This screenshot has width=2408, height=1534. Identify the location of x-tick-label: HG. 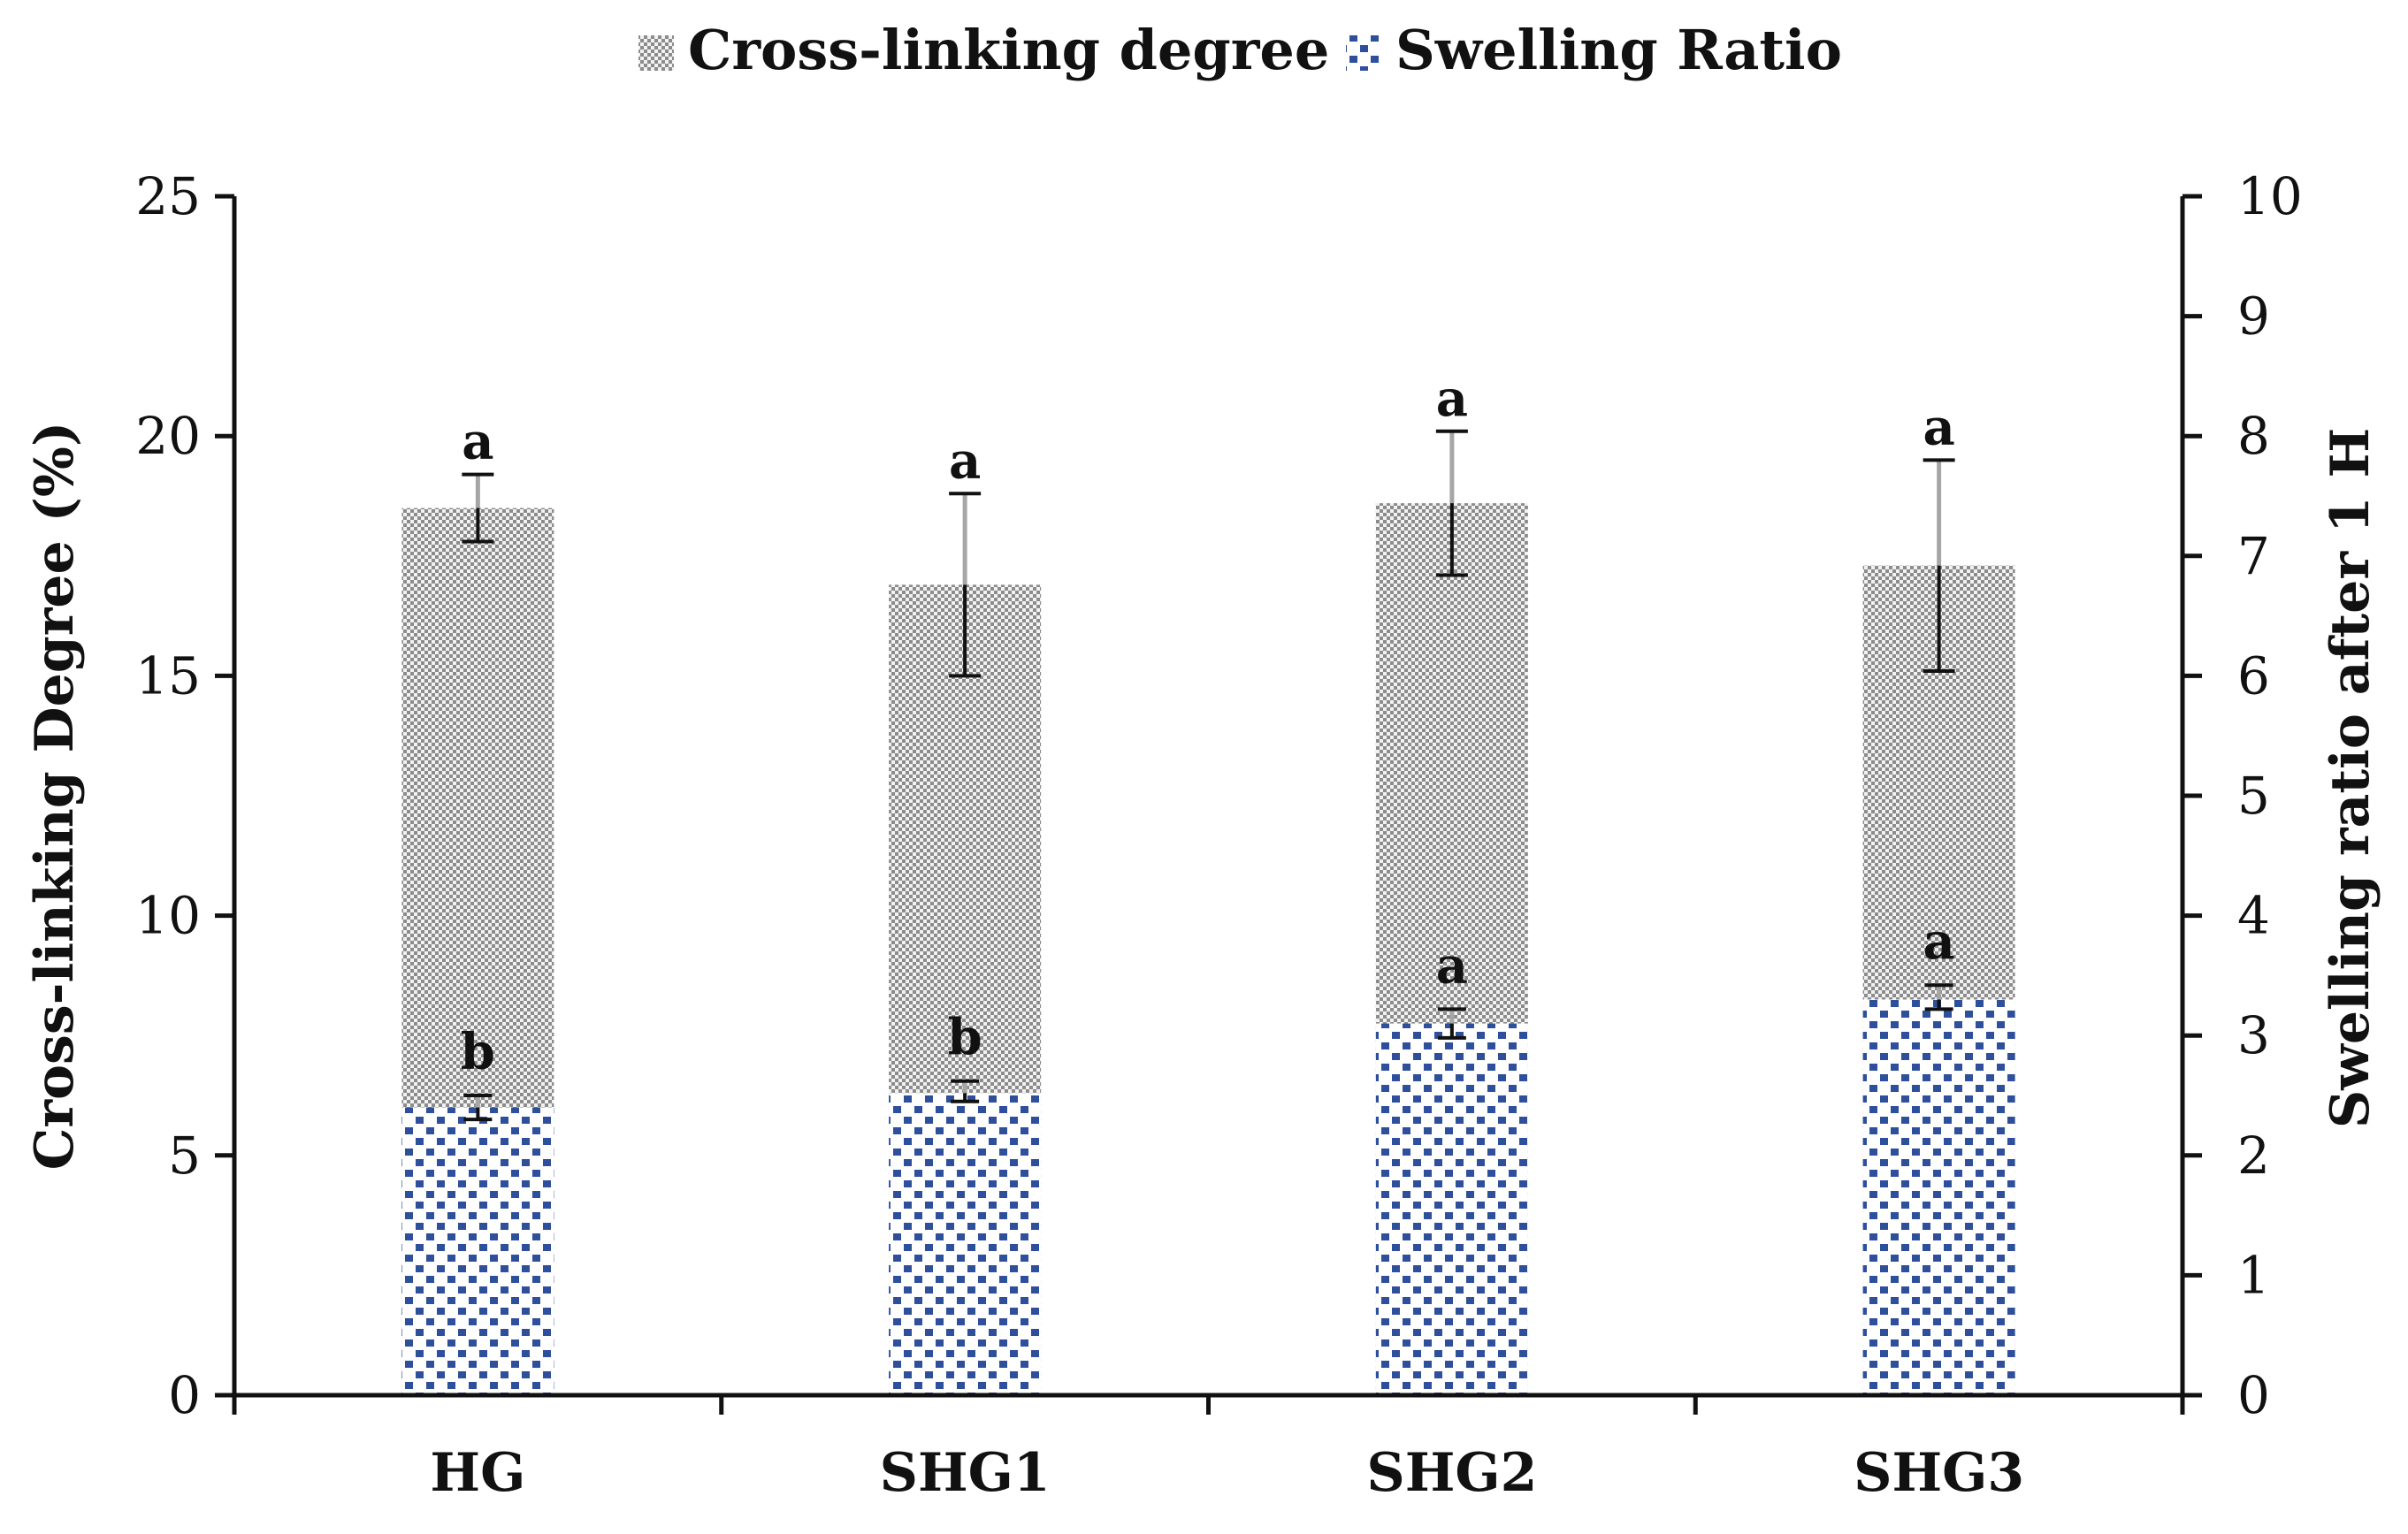
(477, 1473).